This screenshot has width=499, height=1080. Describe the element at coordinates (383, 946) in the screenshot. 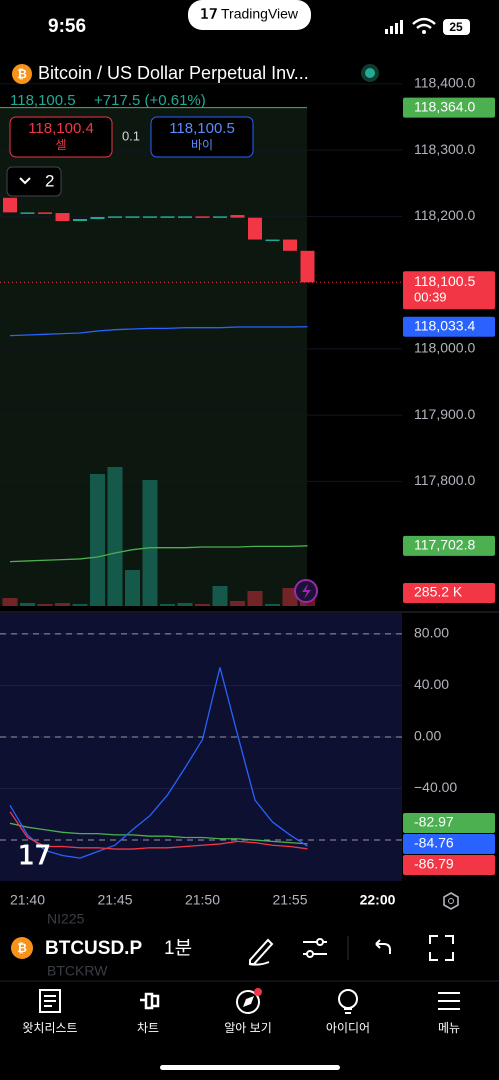

I see `undo-icon` at that location.